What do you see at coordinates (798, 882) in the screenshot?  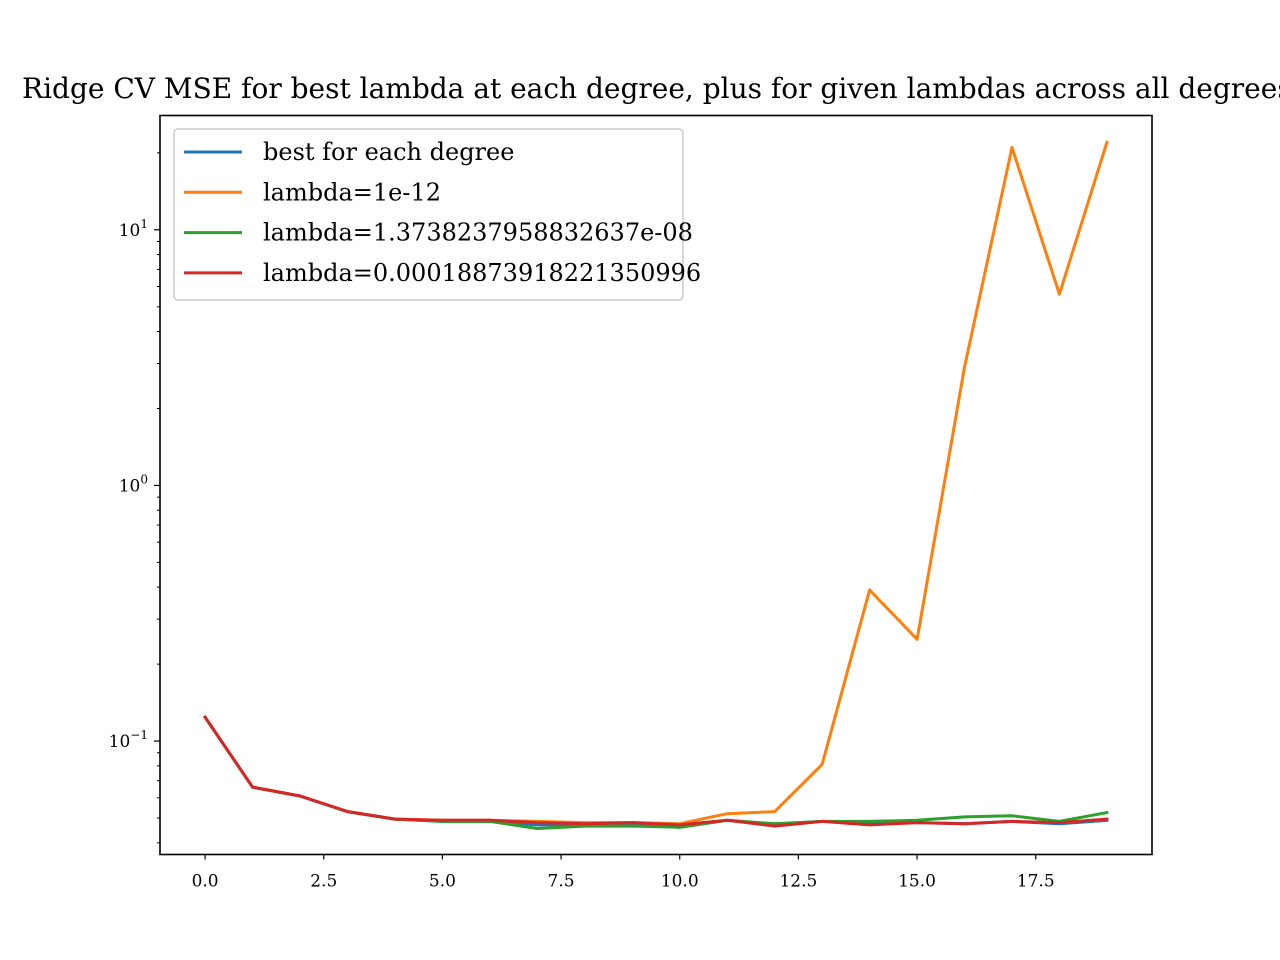 I see `x-tick-label: 12.5` at bounding box center [798, 882].